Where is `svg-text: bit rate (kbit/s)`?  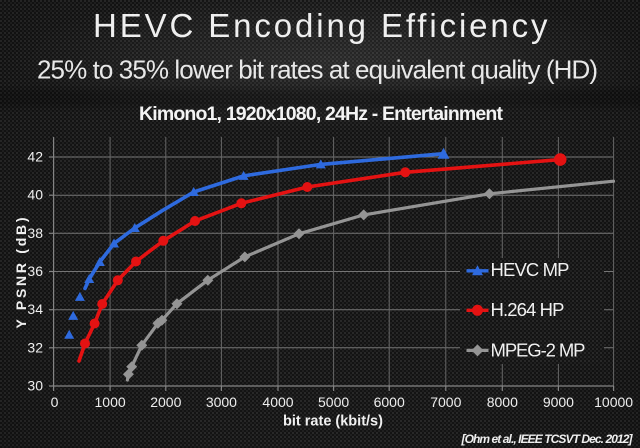
svg-text: bit rate (kbit/s) is located at coordinates (333, 422).